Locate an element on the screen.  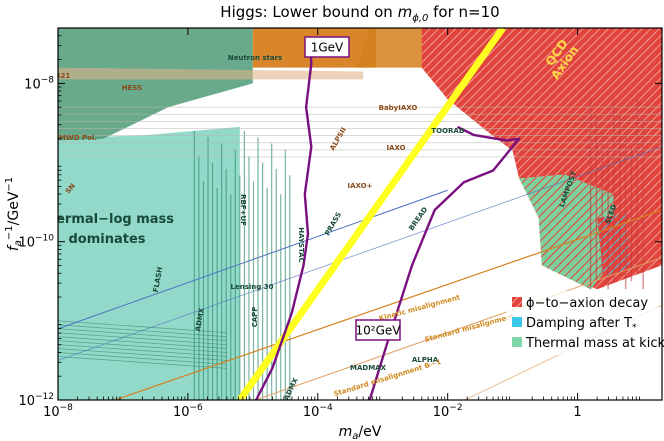
legend-label: Thermal mass at kick is located at coordinates (594, 343).